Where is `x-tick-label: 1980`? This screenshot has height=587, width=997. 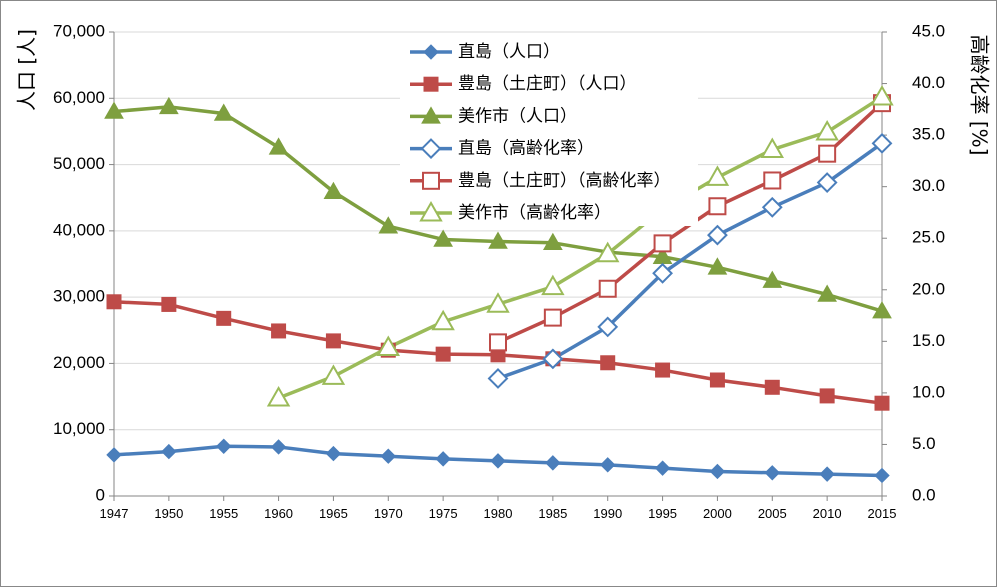
x-tick-label: 1980 is located at coordinates (498, 513).